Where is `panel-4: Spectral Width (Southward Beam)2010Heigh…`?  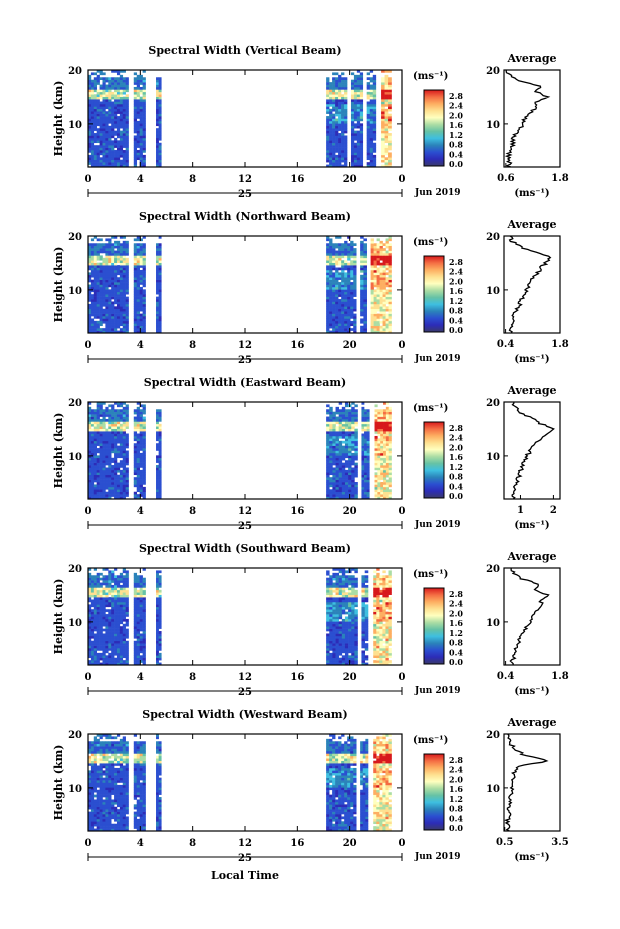 panel-4: Spectral Width (Southward Beam)2010Heigh… is located at coordinates (310, 620).